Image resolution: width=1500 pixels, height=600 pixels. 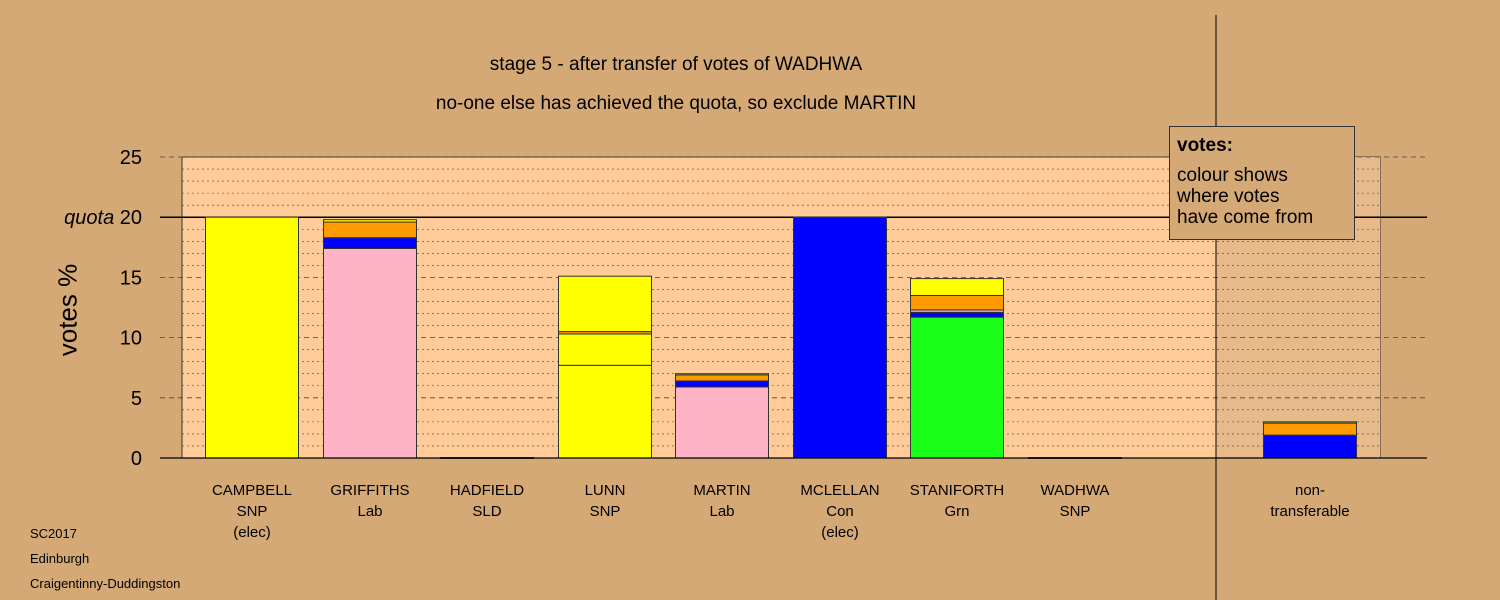 What do you see at coordinates (1228, 196) in the screenshot?
I see `legend-line: where votes` at bounding box center [1228, 196].